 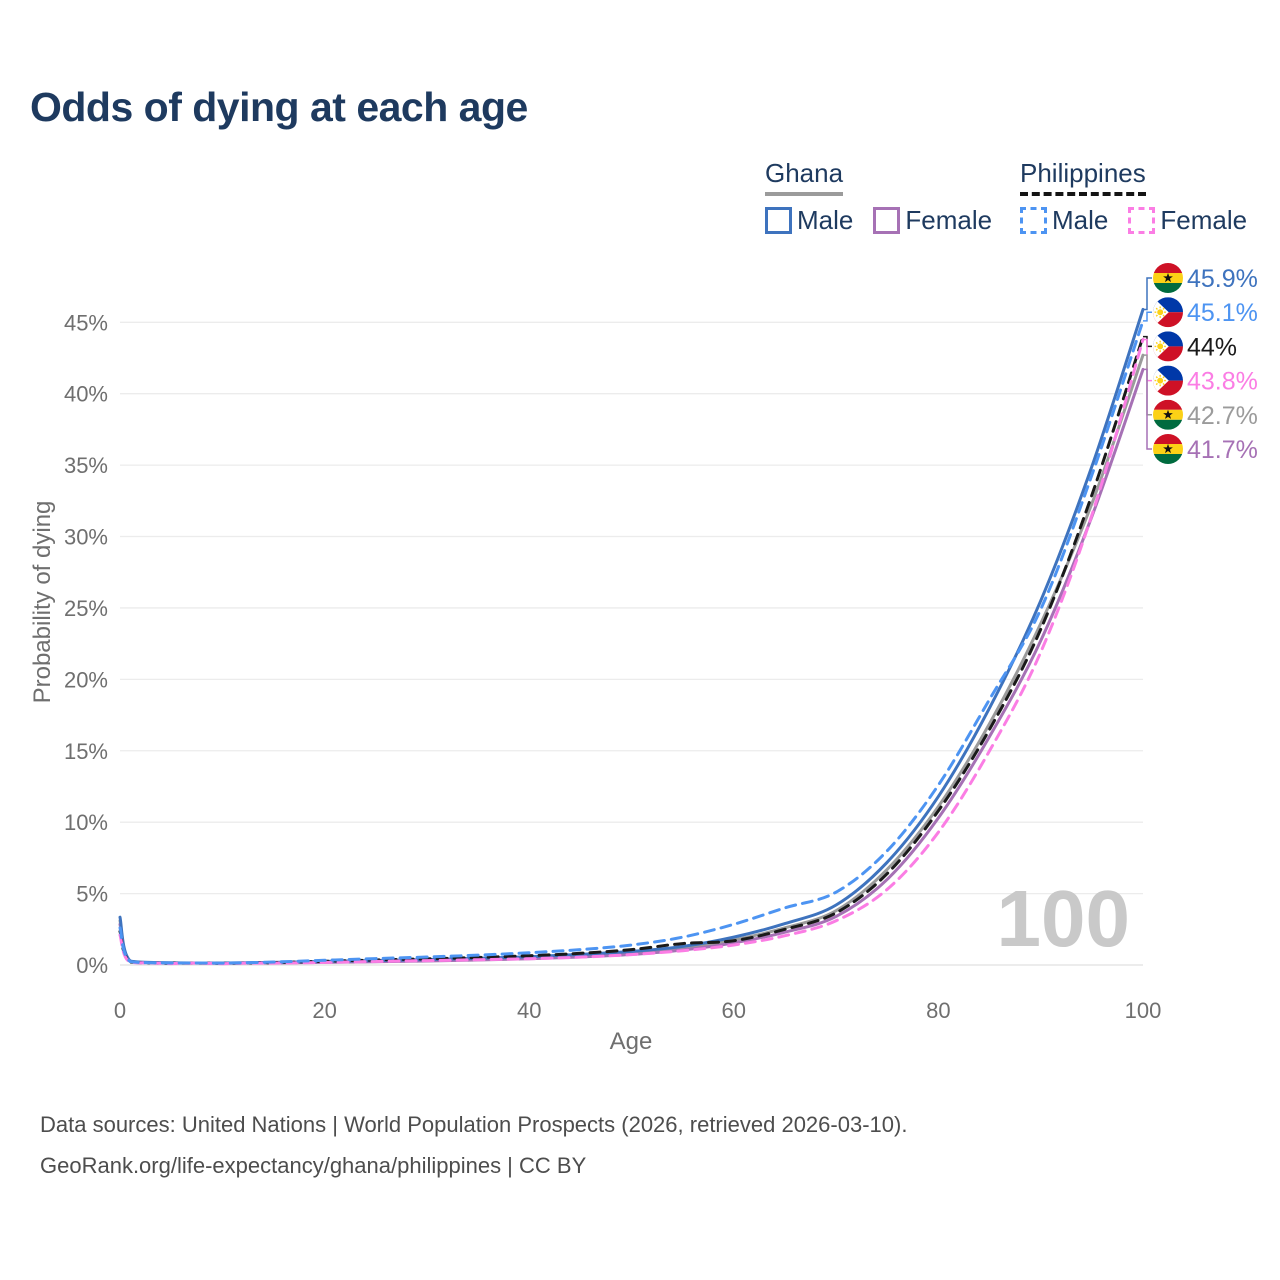 I want to click on legend-item-philippines-female: Female, so click(x=1187, y=220).